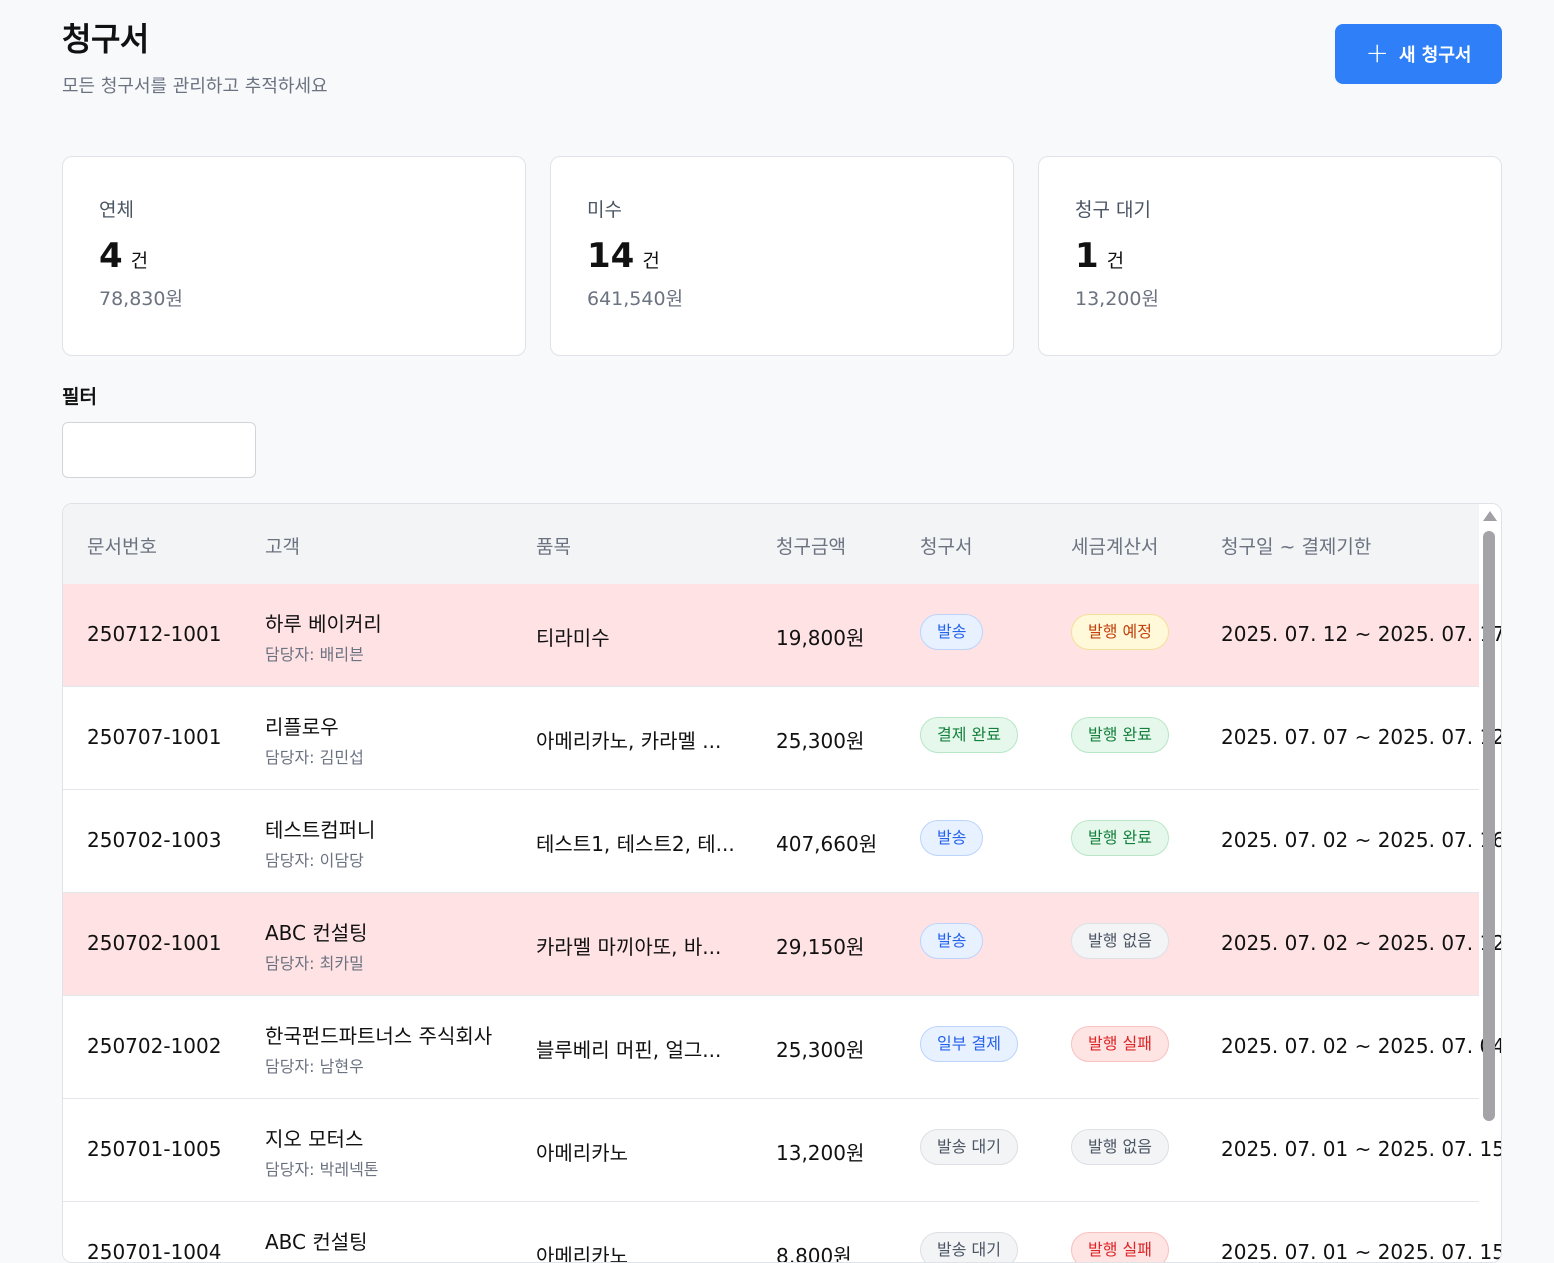  I want to click on customer-manager: 담당자: 이담당, so click(314, 860).